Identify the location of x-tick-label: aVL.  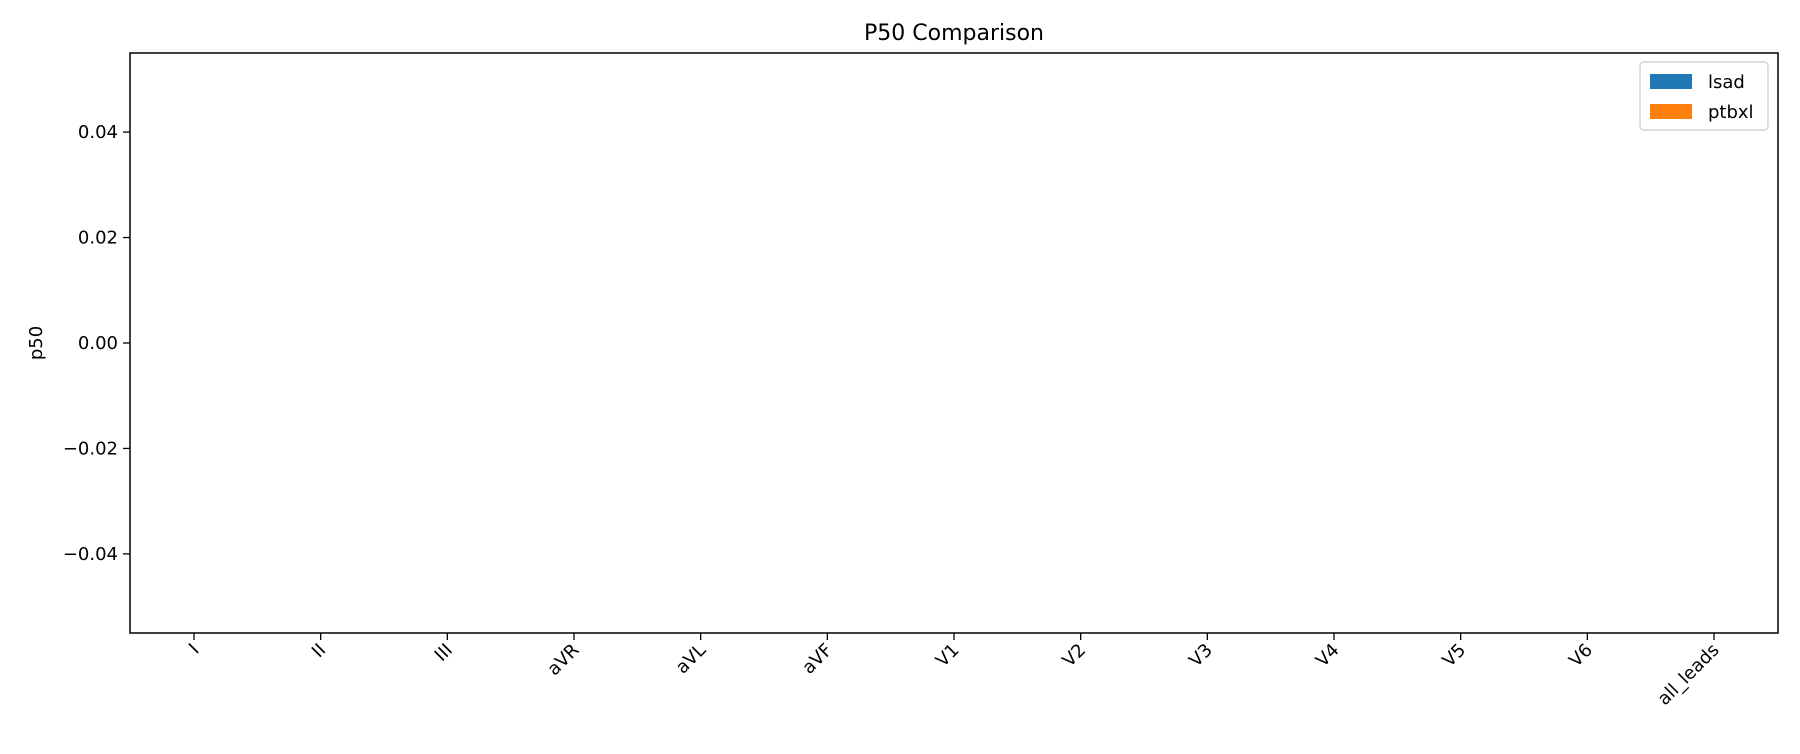
(691, 659).